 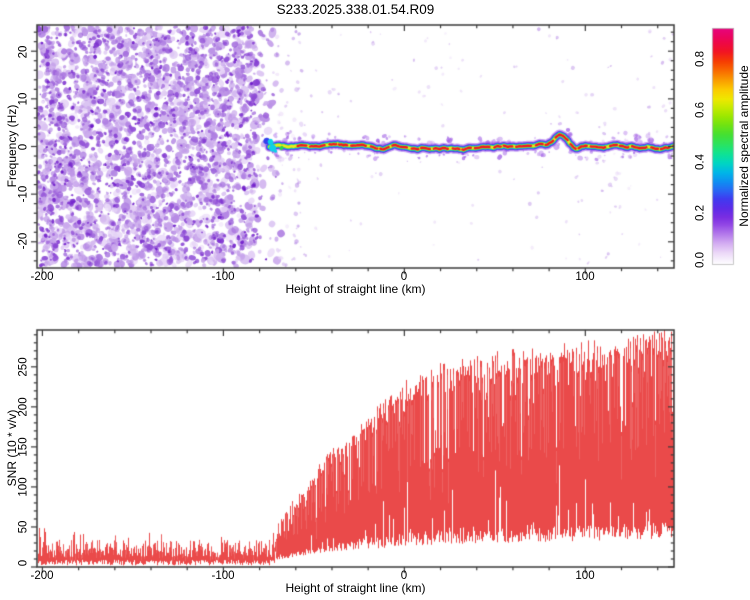 What do you see at coordinates (700, 213) in the screenshot?
I see `colorbar-tick-label: 0.2` at bounding box center [700, 213].